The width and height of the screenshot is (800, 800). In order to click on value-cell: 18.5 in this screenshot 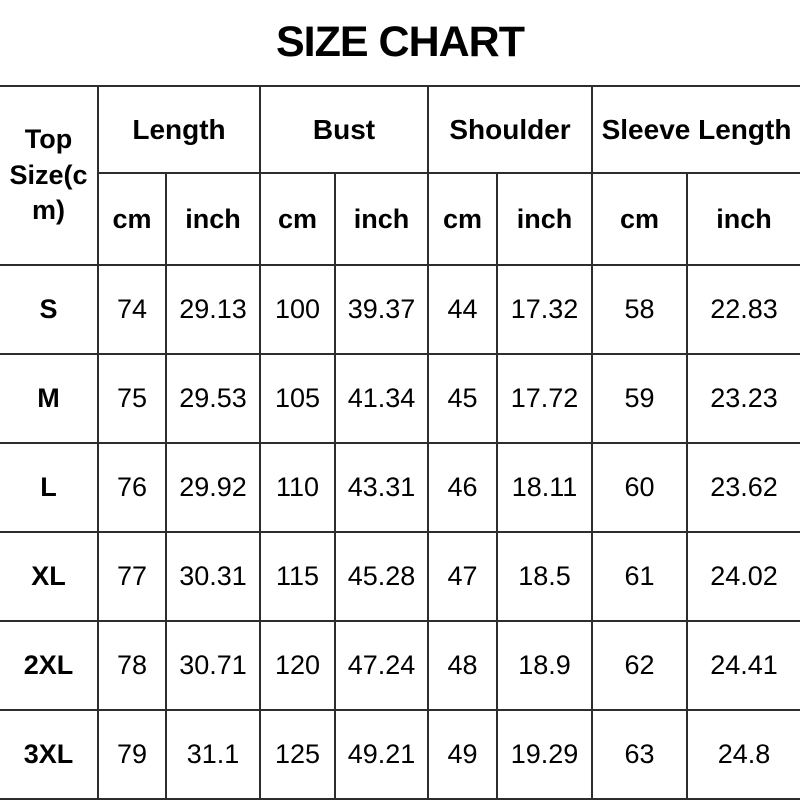, I will do `click(545, 576)`.